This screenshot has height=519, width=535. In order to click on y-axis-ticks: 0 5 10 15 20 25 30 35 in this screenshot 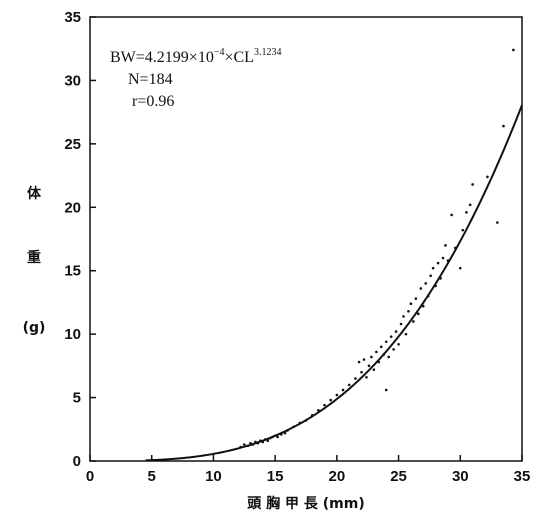, I will do `click(80, 239)`.